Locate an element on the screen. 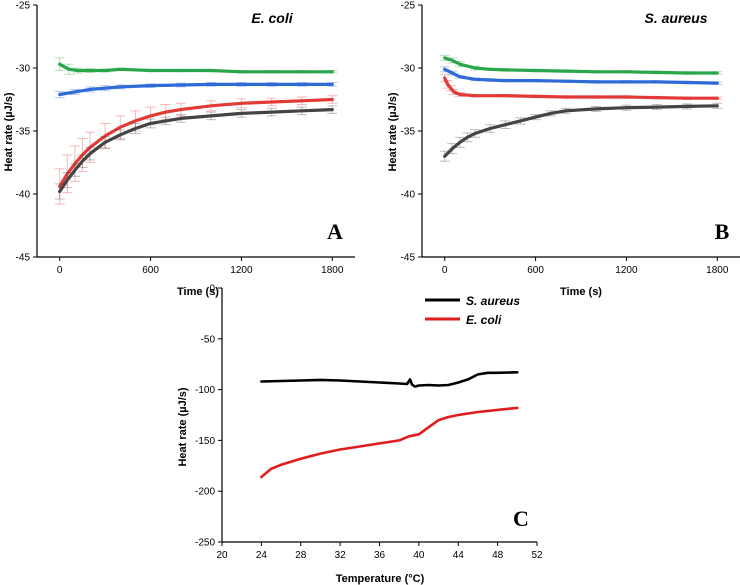  panel-b-y-tick-label: -40 is located at coordinates (408, 195).